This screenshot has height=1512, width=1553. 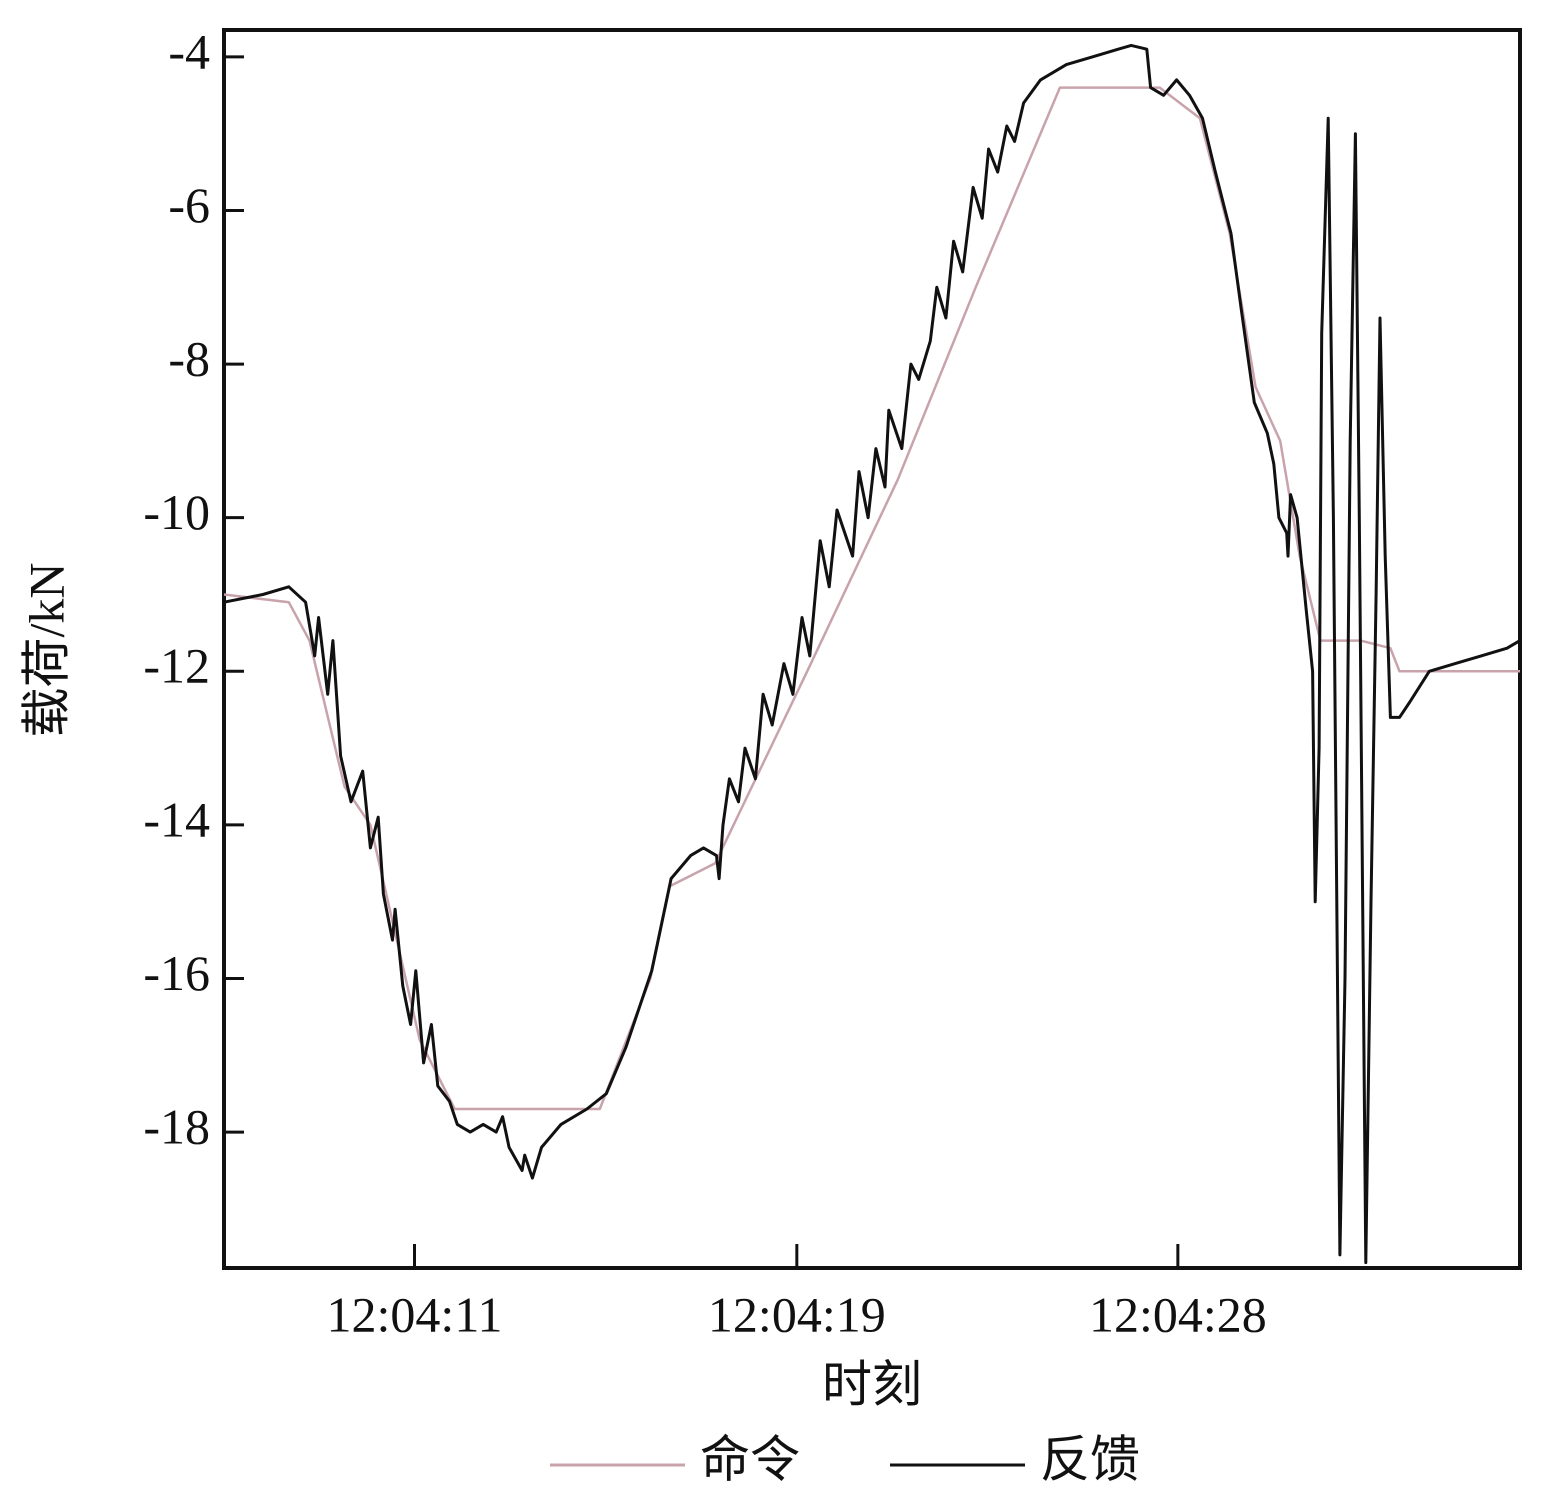 I want to click on legend-label: 命令, so click(x=750, y=1459).